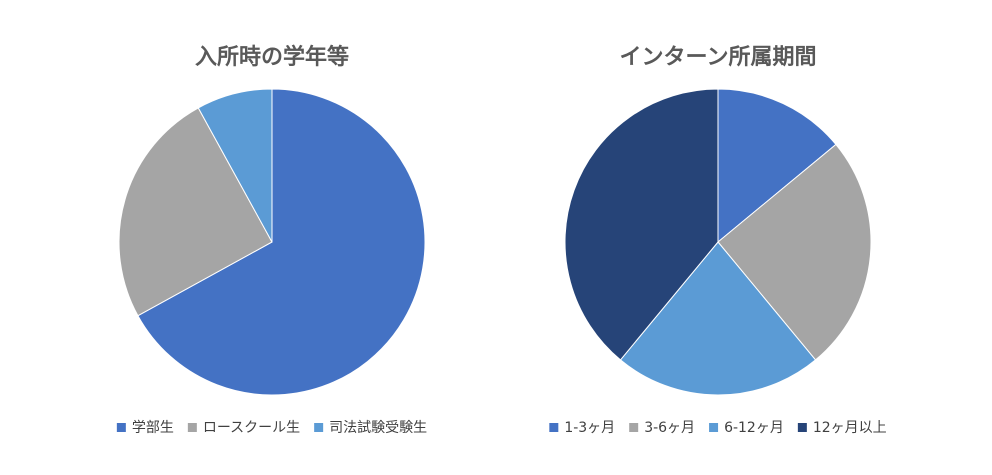  What do you see at coordinates (153, 428) in the screenshot?
I see `legend-label: 学部生` at bounding box center [153, 428].